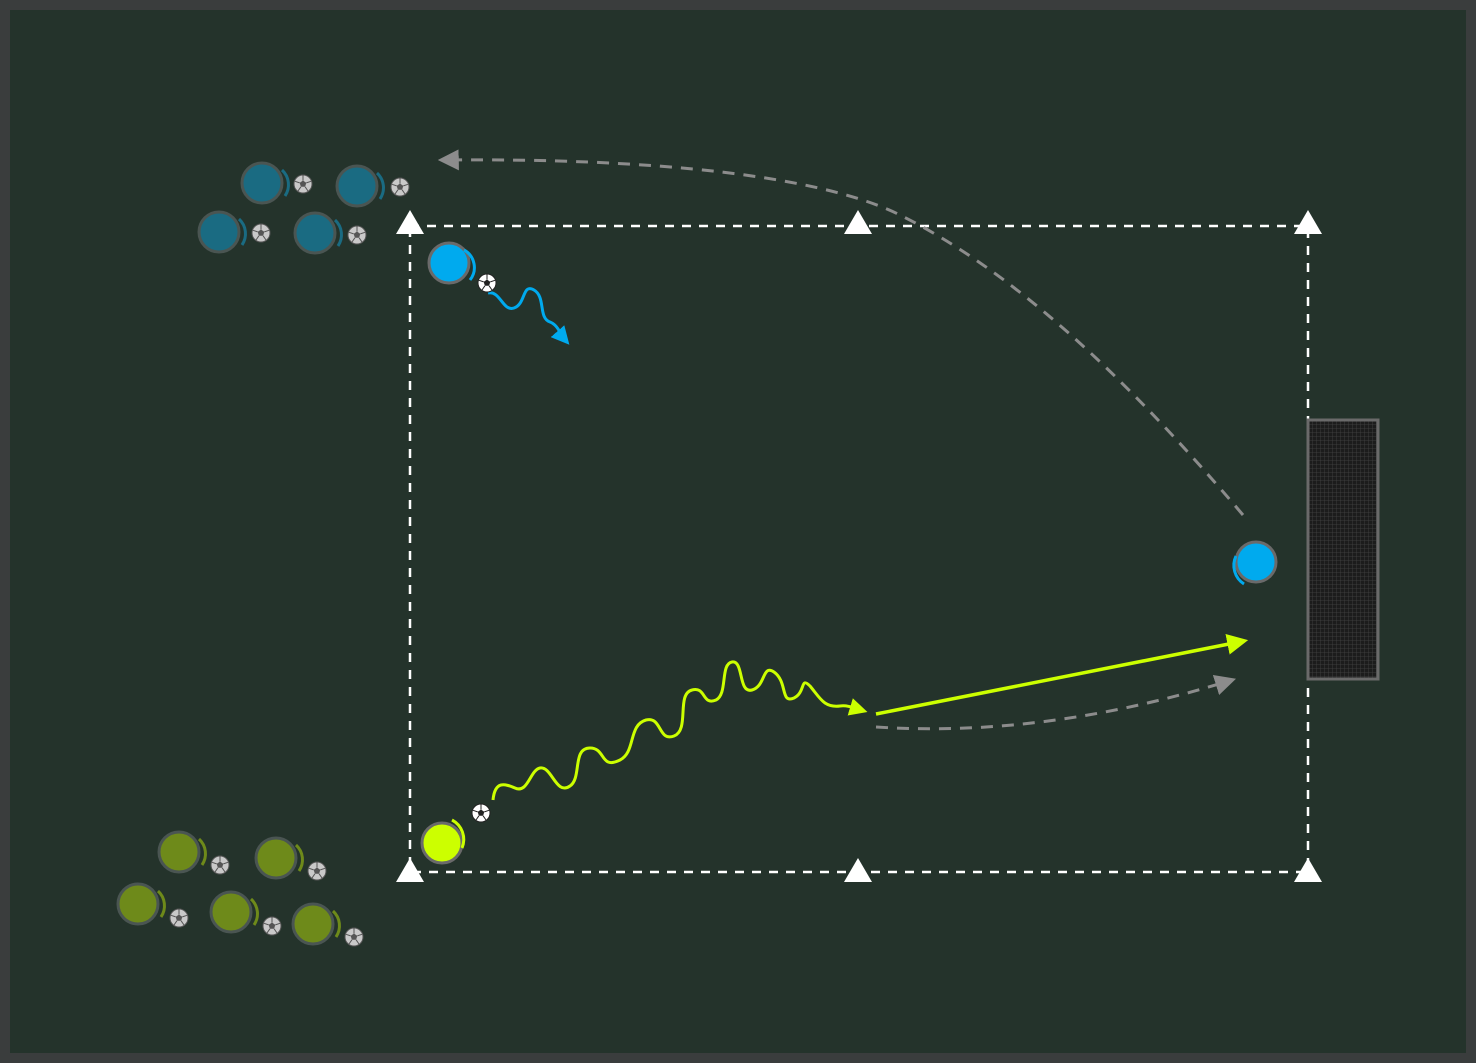 This screenshot has width=1476, height=1063. I want to click on goal-net-icon, so click(1343, 549).